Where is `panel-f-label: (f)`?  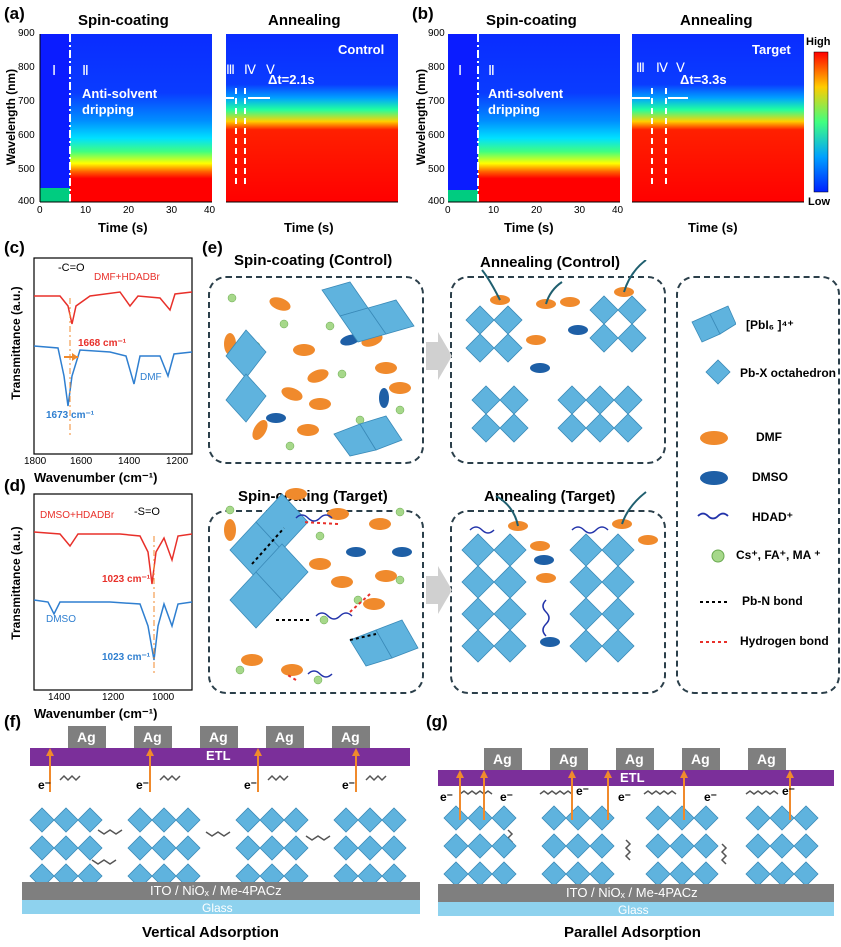 panel-f-label: (f) is located at coordinates (12, 721).